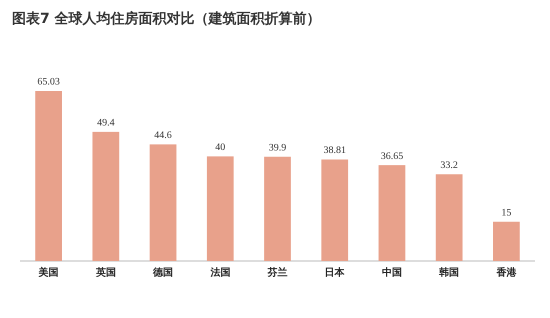 The image size is (550, 318). I want to click on x-tick-label: 英国, so click(105, 272).